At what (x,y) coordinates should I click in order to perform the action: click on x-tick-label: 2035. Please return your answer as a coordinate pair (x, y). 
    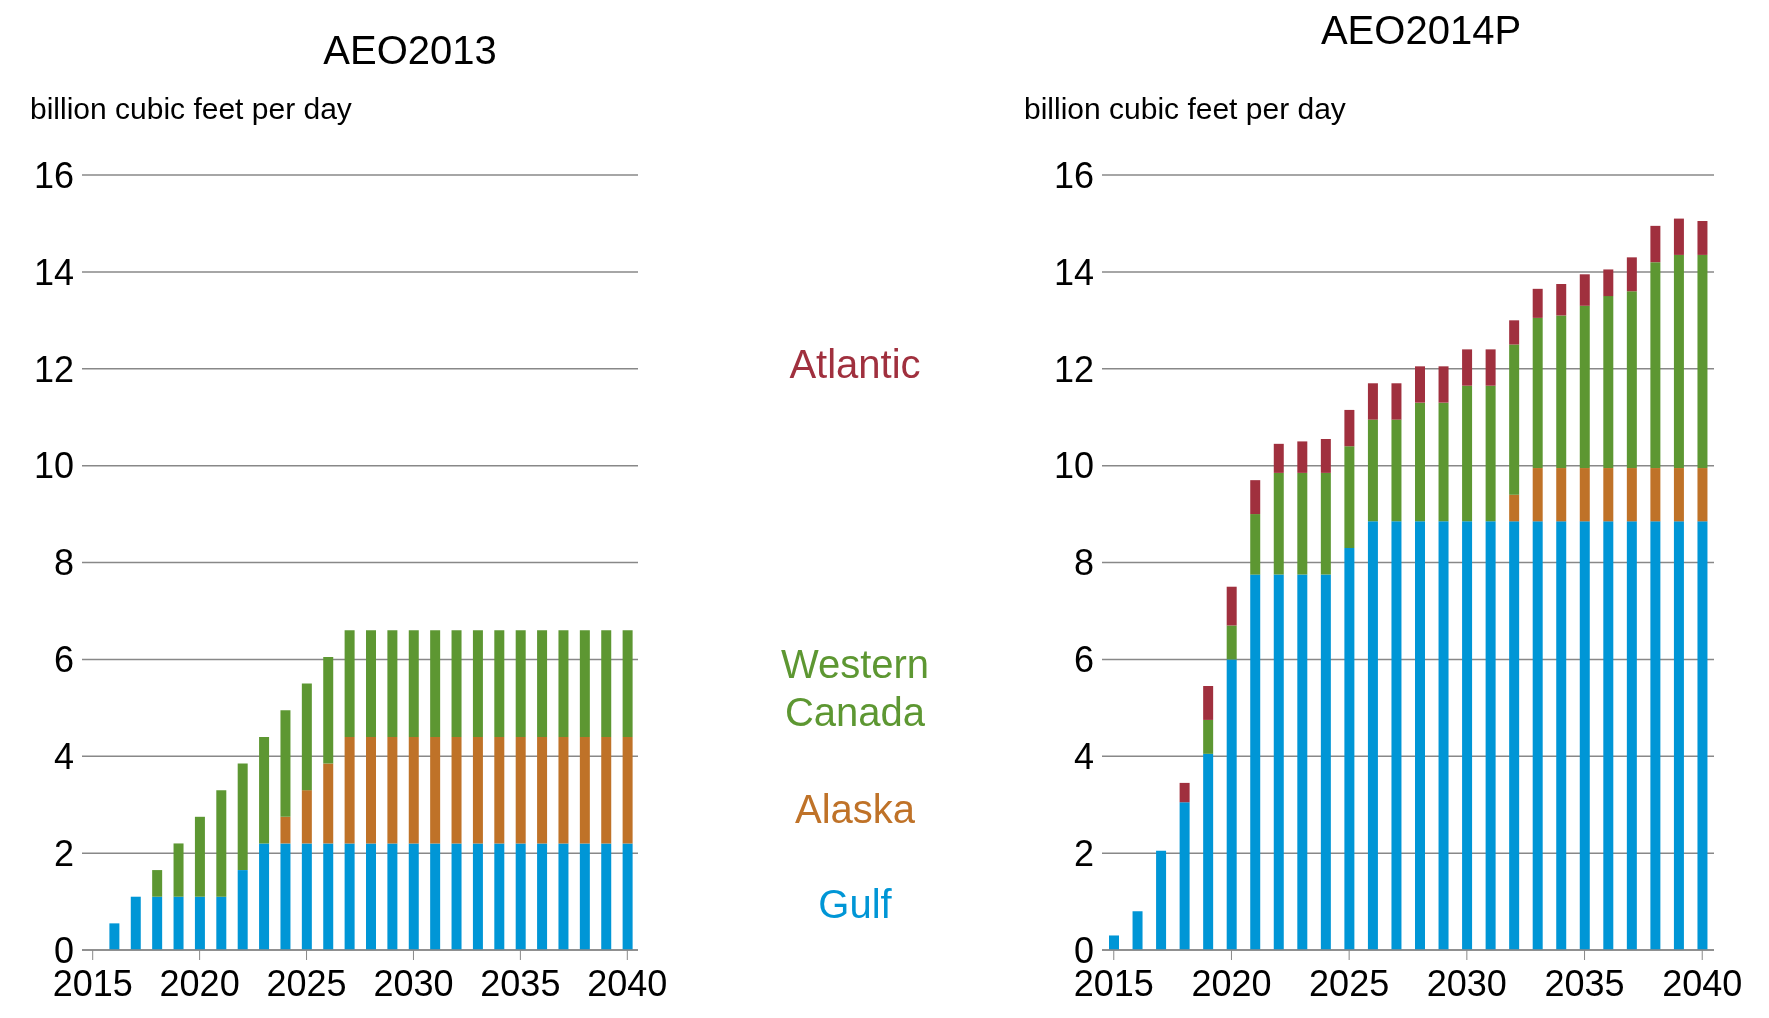
    Looking at the image, I should click on (520, 983).